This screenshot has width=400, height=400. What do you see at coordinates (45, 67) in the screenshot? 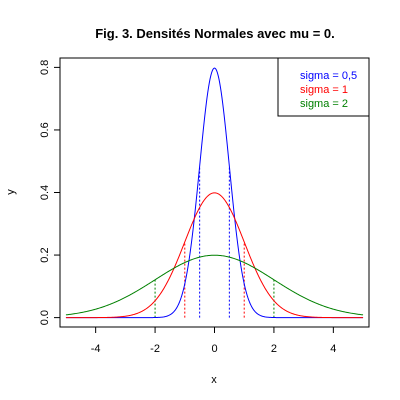
I see `y-tick-label: 0.8` at bounding box center [45, 67].